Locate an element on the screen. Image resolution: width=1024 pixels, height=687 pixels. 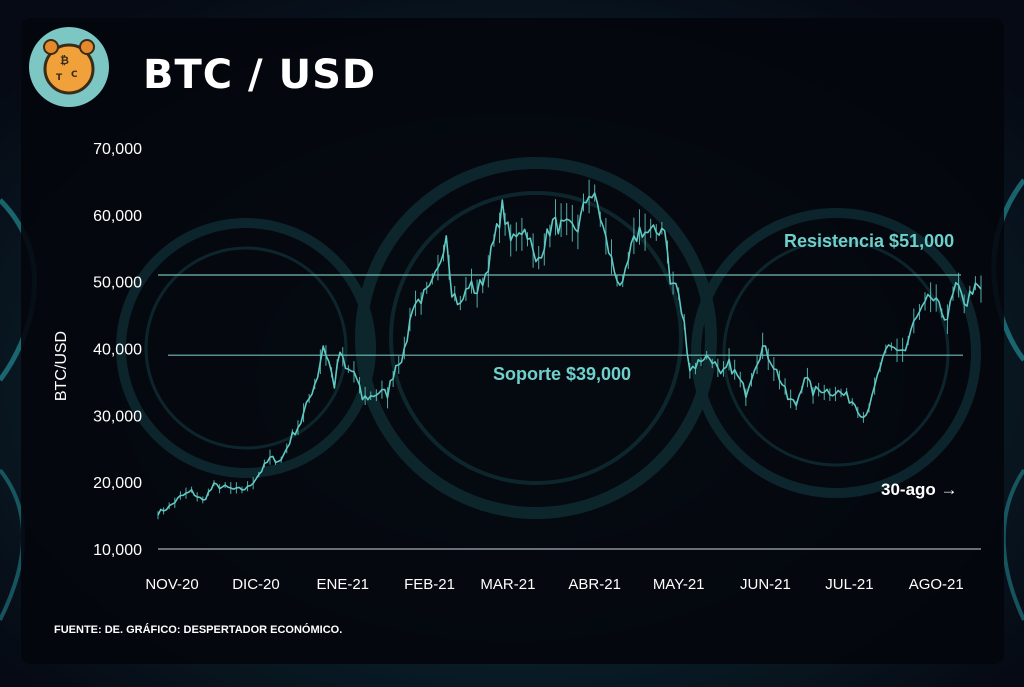
x-tick-label: AGO-21 is located at coordinates (936, 584).